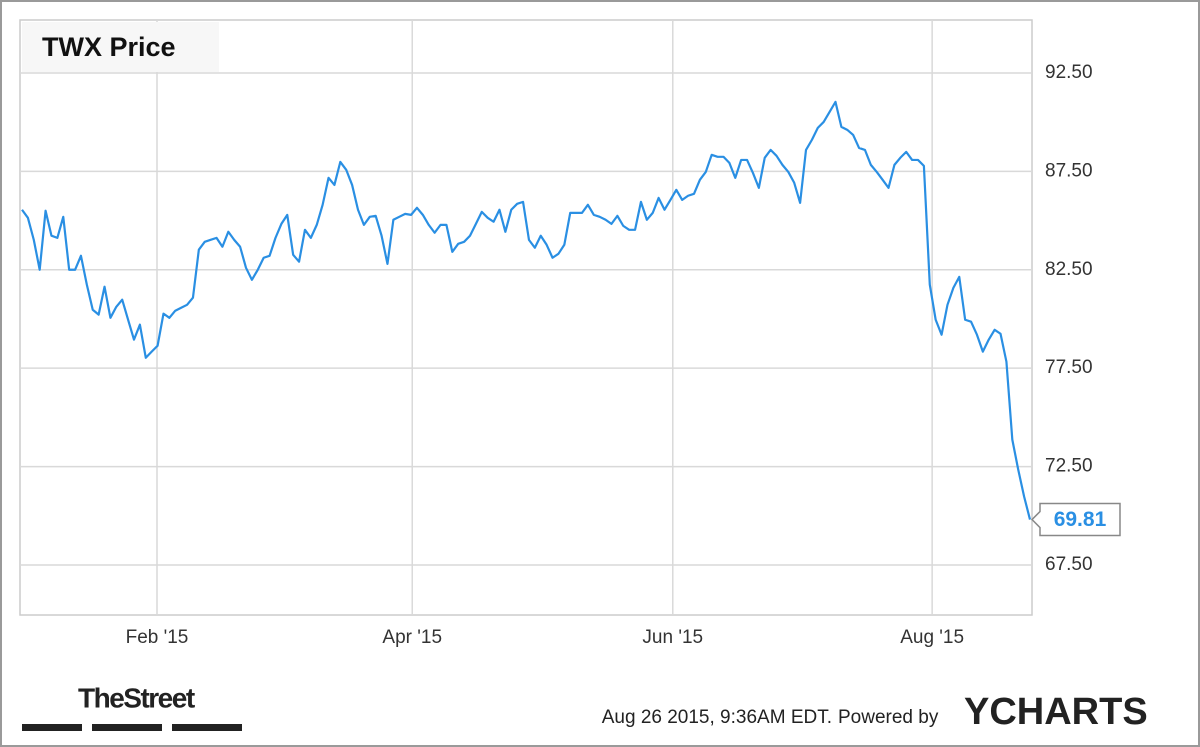  I want to click on powered-by: Powered by, so click(888, 717).